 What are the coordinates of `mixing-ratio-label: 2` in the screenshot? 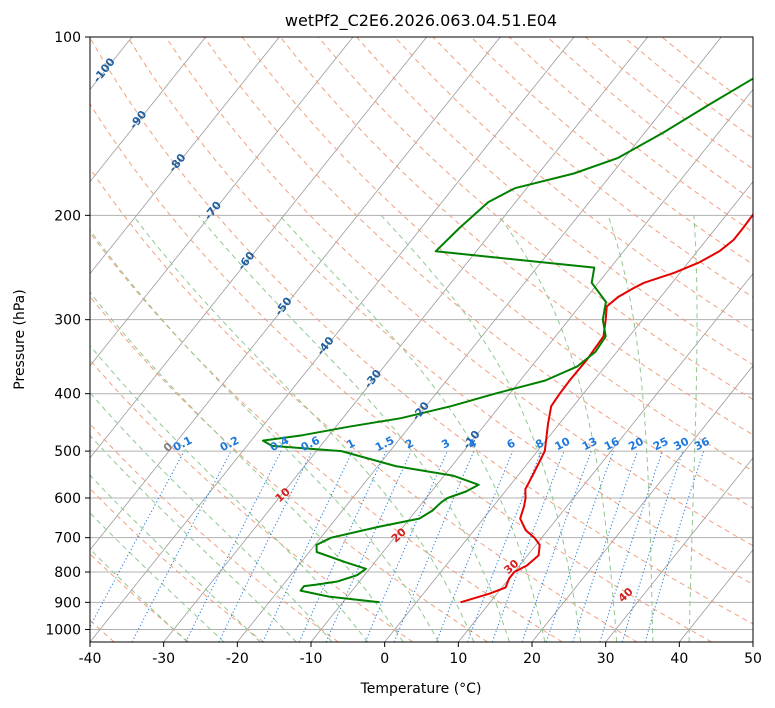 It's located at (409, 443).